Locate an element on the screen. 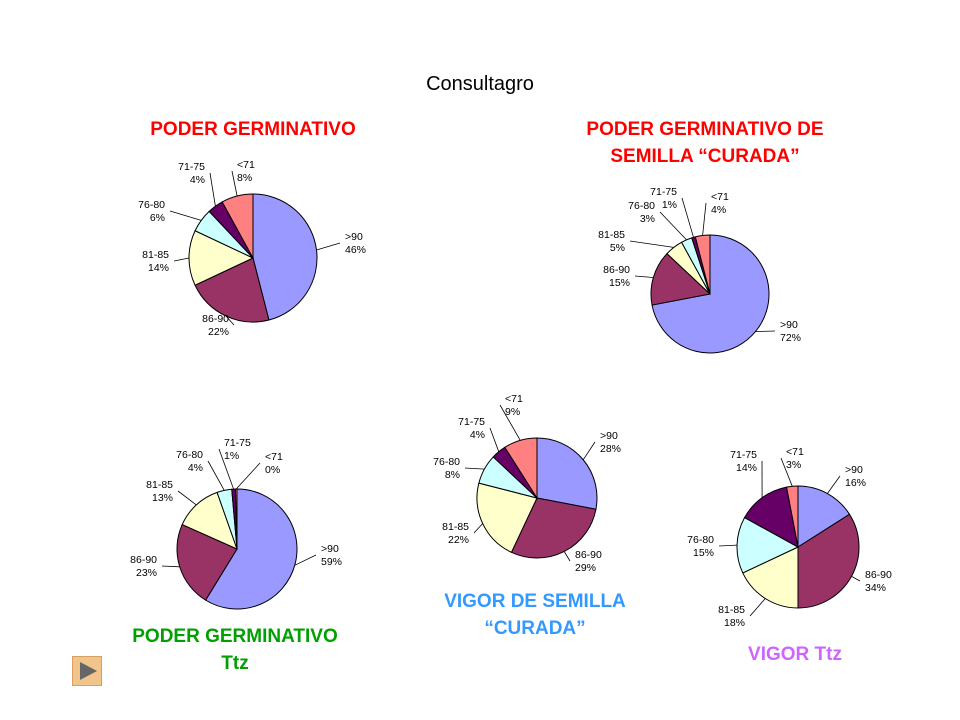 This screenshot has height=720, width=960. title-poder-germinativo-ttz: PODER GERMINATIVO Ttz is located at coordinates (235, 650).